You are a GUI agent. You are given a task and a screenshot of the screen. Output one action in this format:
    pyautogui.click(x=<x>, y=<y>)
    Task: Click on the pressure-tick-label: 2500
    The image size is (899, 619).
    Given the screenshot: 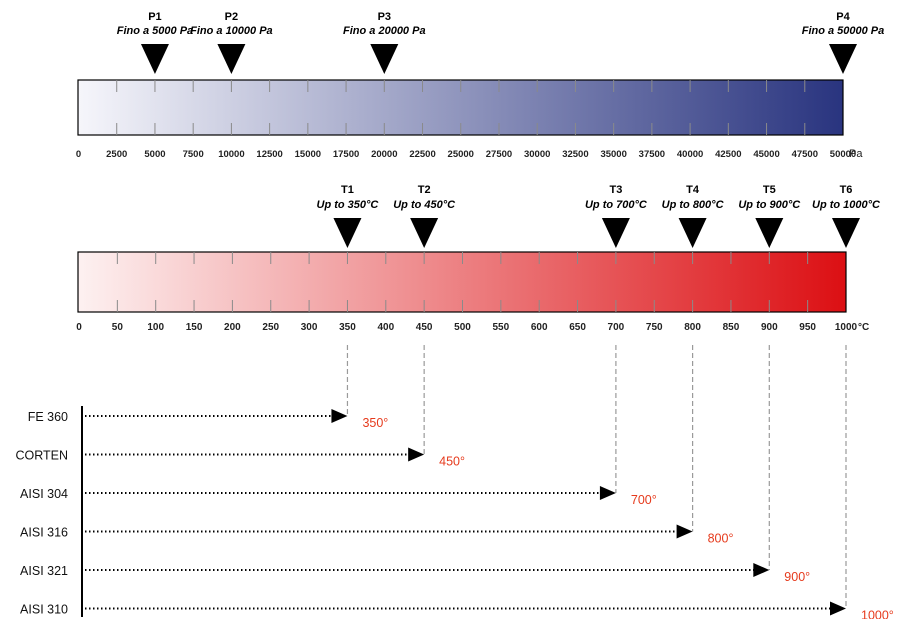 What is the action you would take?
    pyautogui.click(x=116, y=154)
    